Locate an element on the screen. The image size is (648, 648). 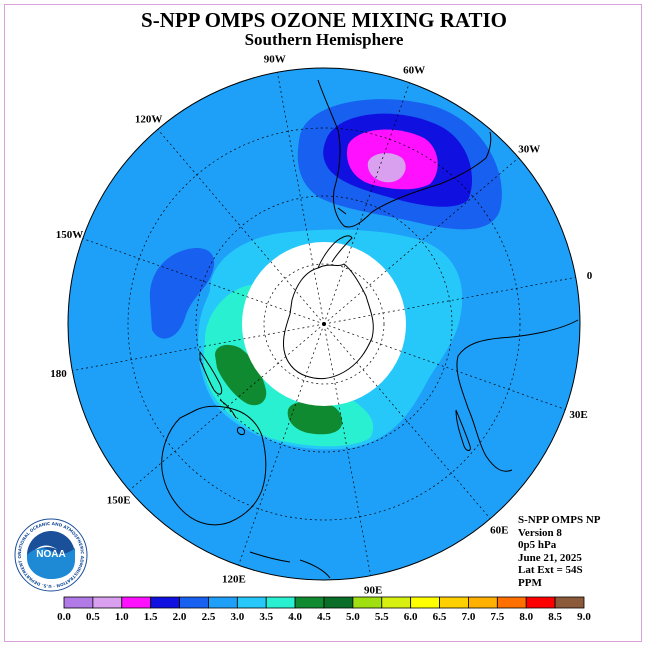
coastline-africa is located at coordinates (517, 395).